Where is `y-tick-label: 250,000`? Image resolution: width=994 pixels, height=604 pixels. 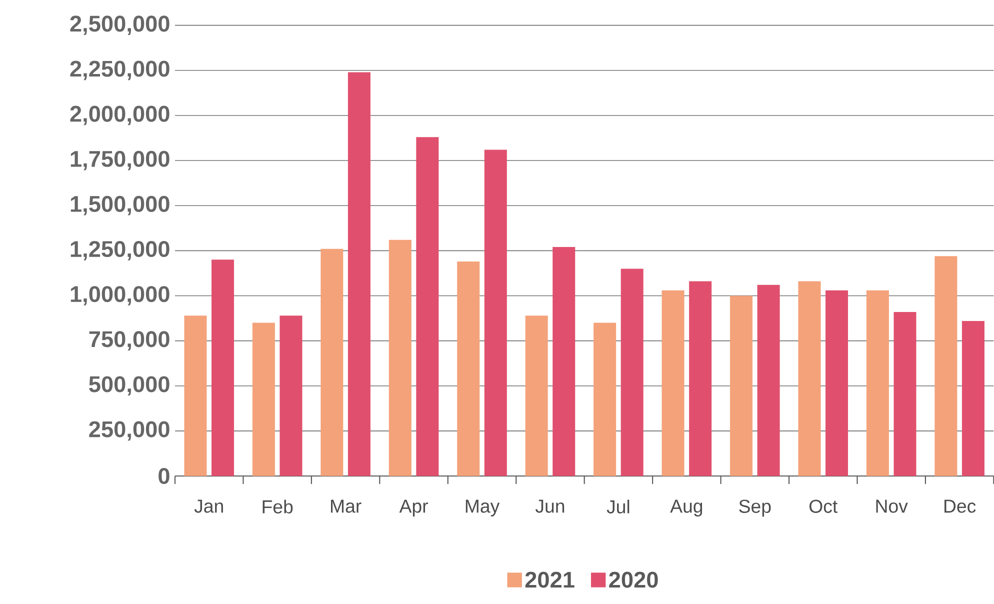
y-tick-label: 250,000 is located at coordinates (129, 431).